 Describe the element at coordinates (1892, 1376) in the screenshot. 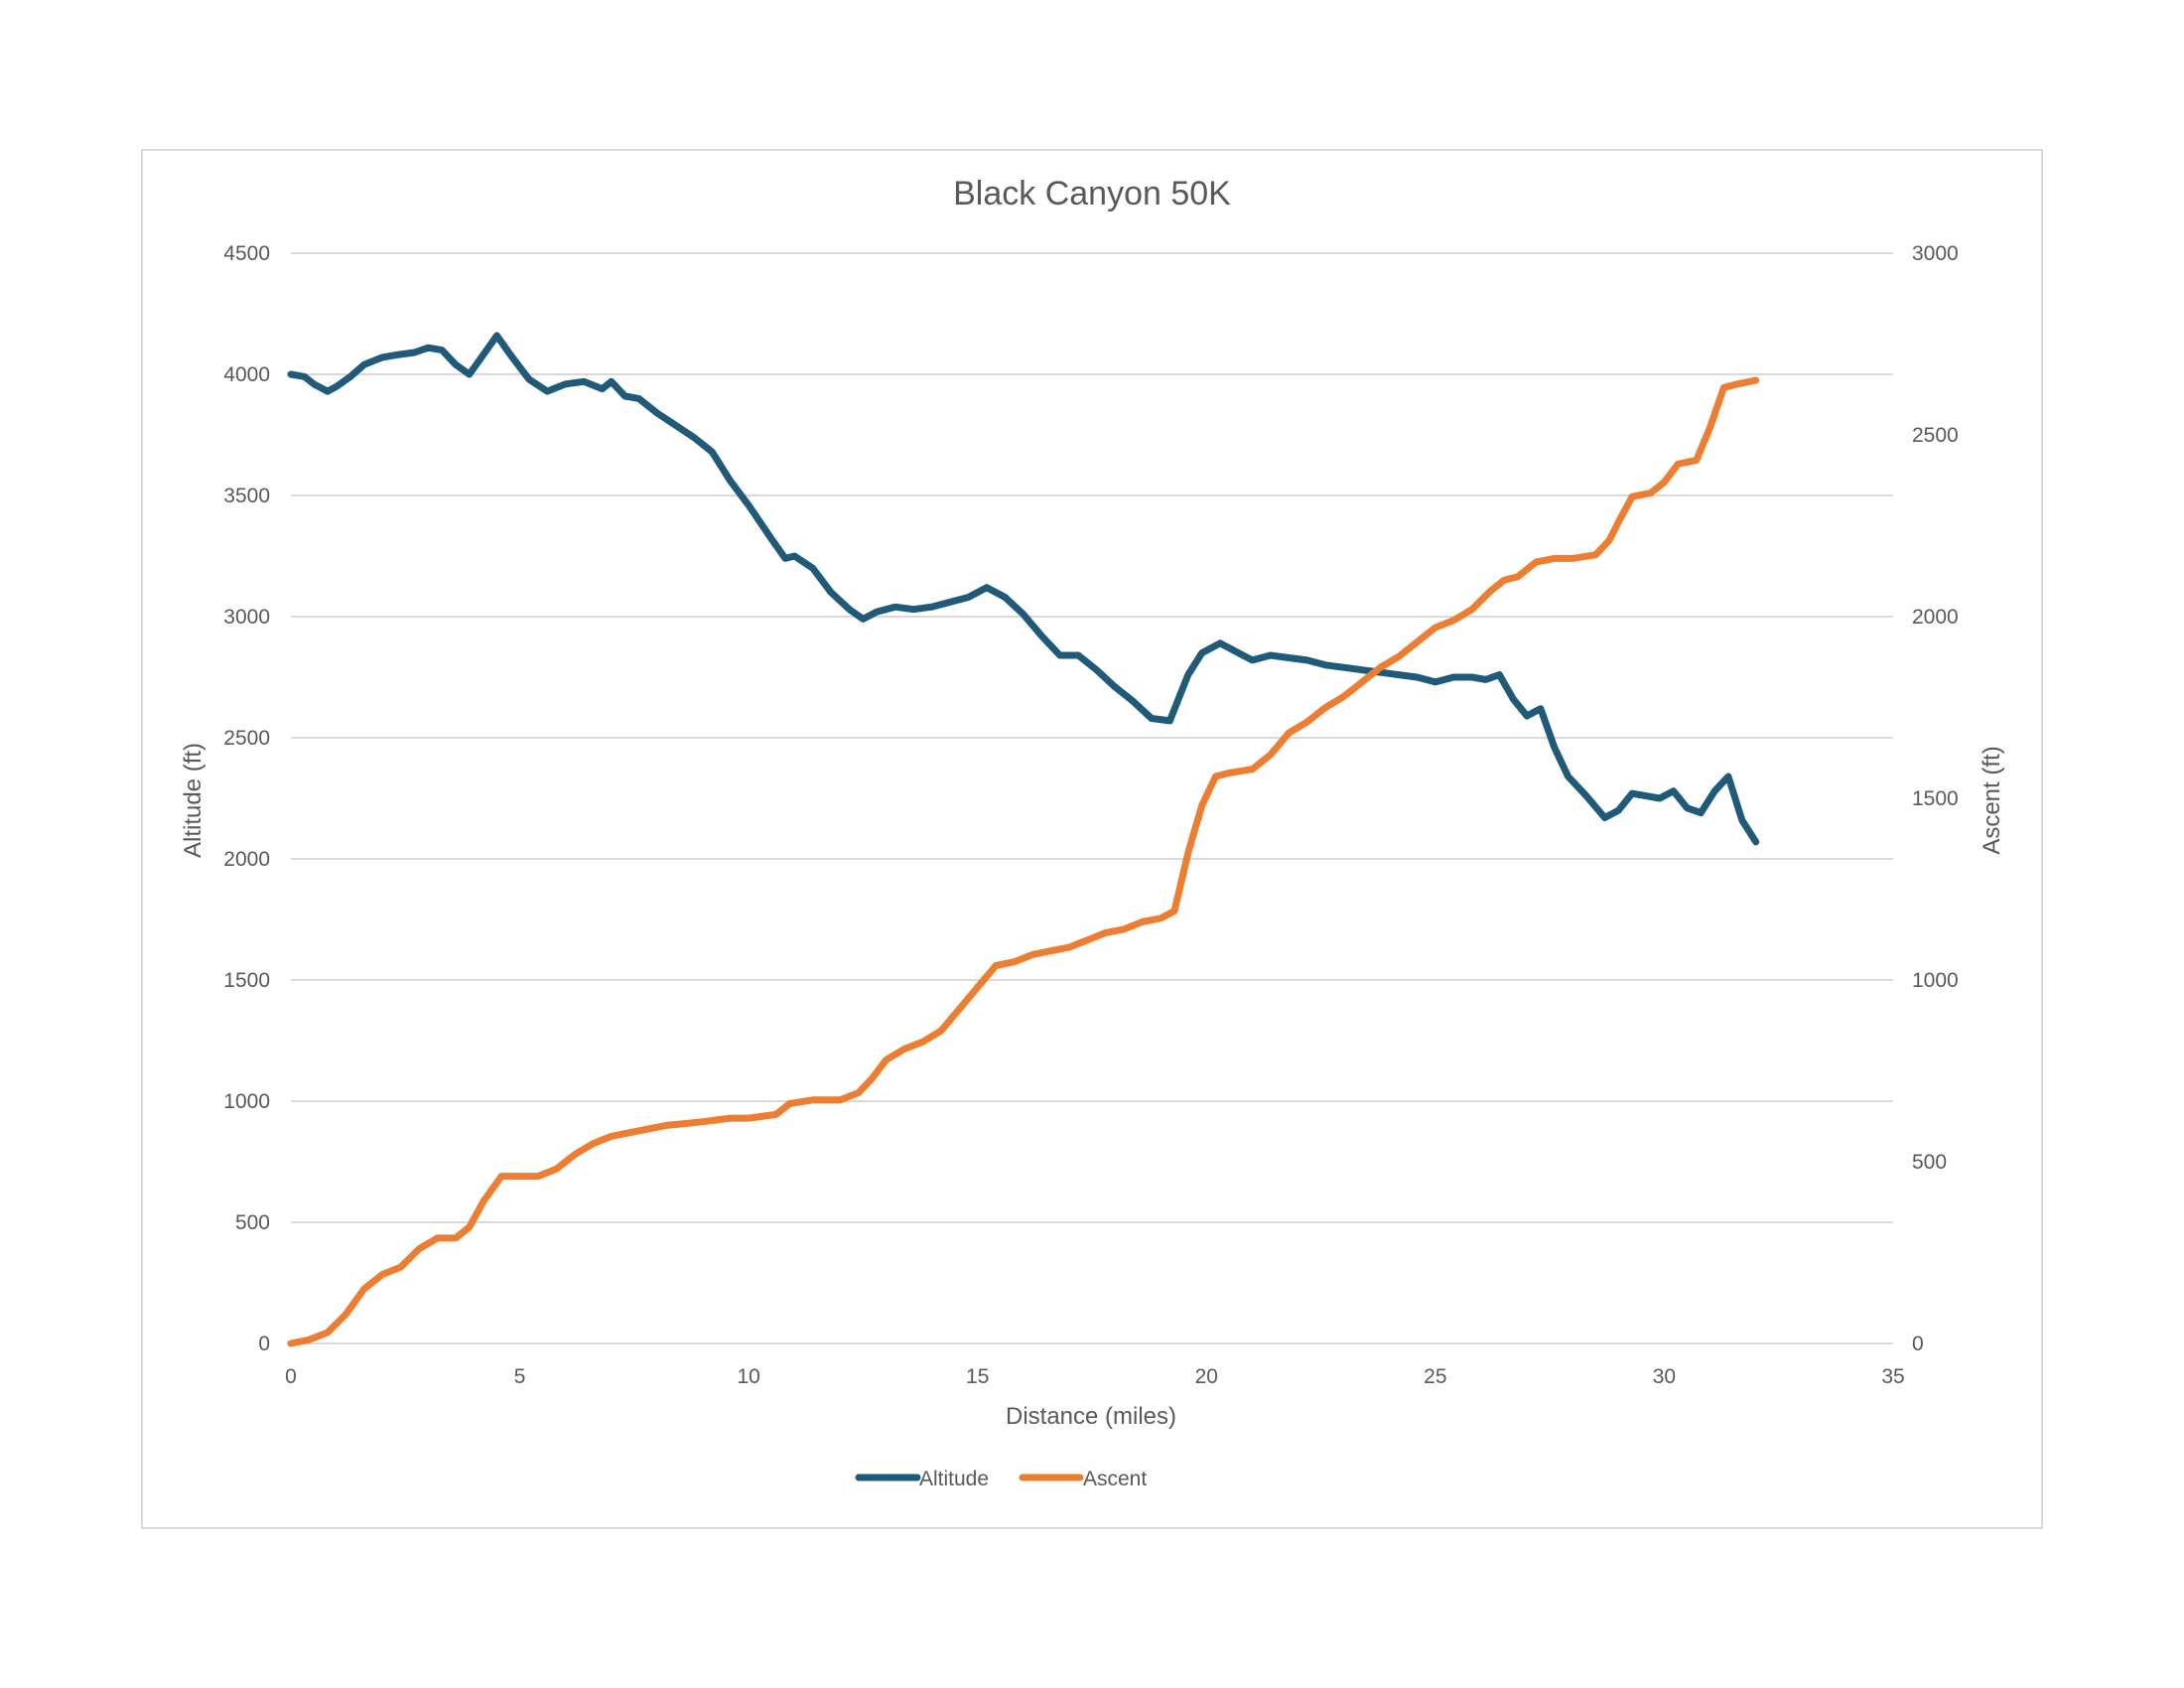

I see `x-tick-label: 35` at that location.